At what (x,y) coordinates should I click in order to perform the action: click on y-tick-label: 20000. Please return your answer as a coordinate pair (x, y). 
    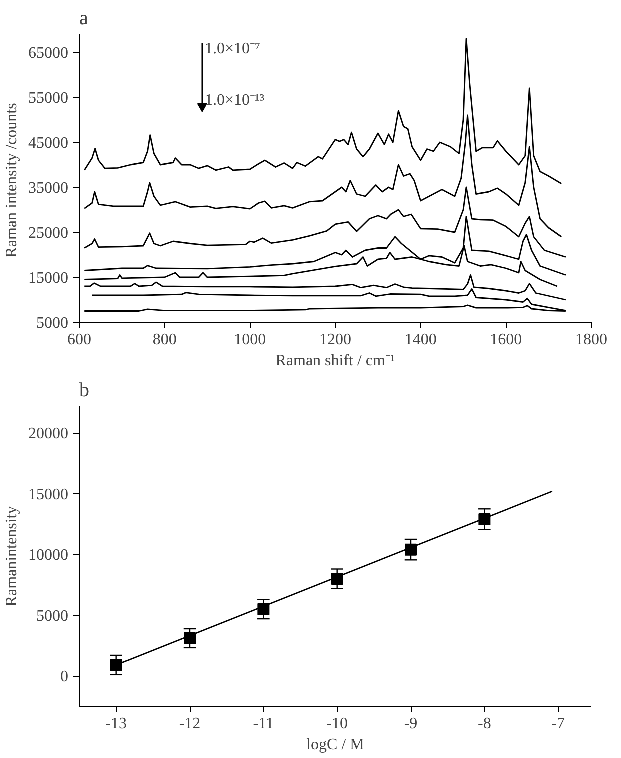
    Looking at the image, I should click on (48, 434).